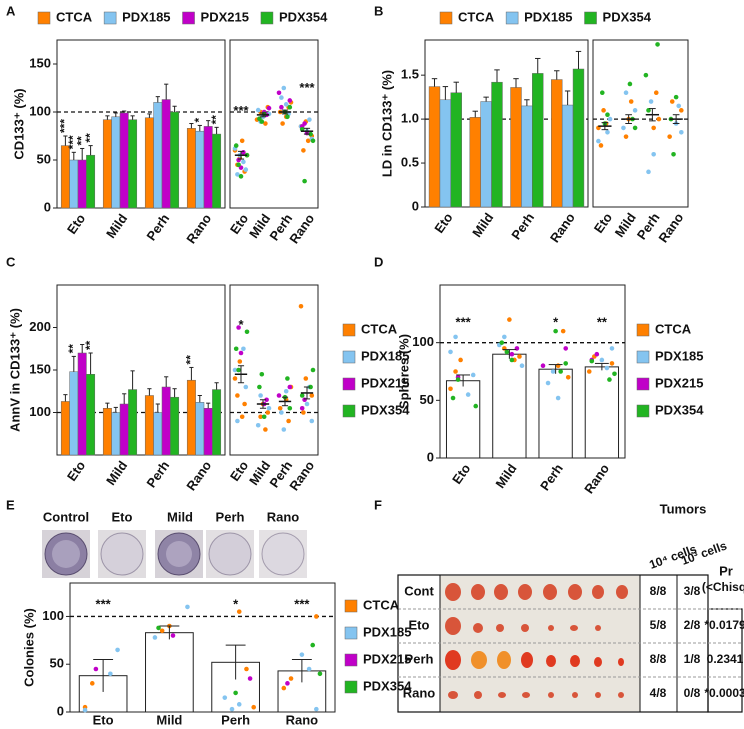 The width and height of the screenshot is (744, 729). Describe the element at coordinates (116, 473) in the screenshot. I see `x-tick-label: Mild` at that location.